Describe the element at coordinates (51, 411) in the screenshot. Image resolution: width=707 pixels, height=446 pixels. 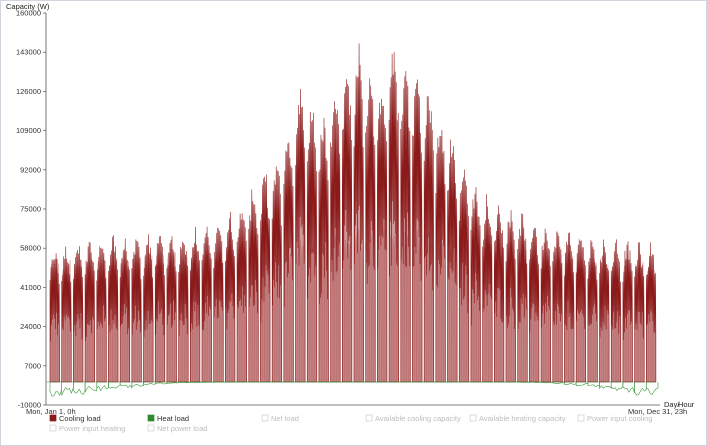
I see `x-tick-start: Mon, Jan 1, 0h` at that location.